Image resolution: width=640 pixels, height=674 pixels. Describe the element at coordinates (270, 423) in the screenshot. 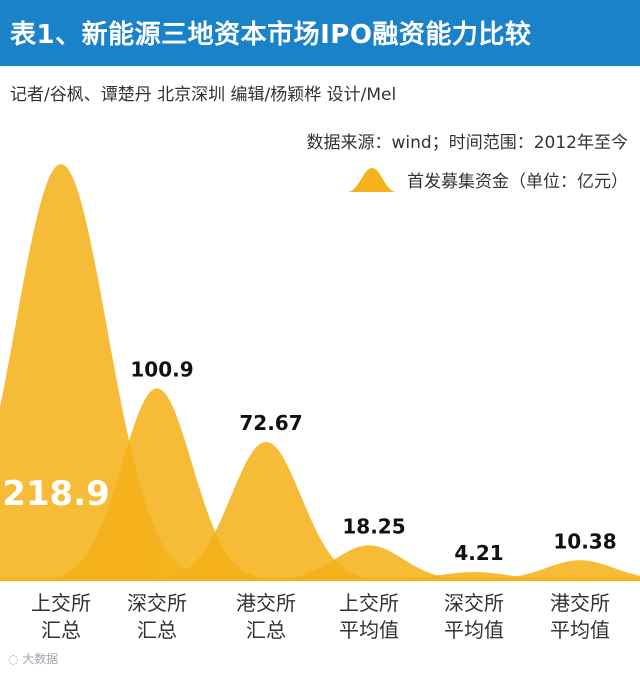

I see `data-label-2: 72.67` at that location.